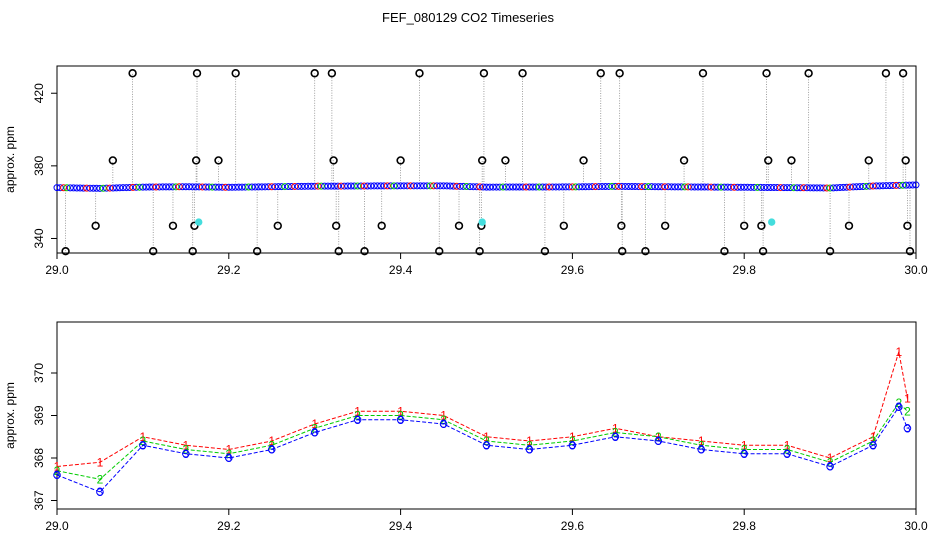 This screenshot has height=540, width=936. Describe the element at coordinates (39, 415) in the screenshot. I see `y-tick-label: 369` at that location.